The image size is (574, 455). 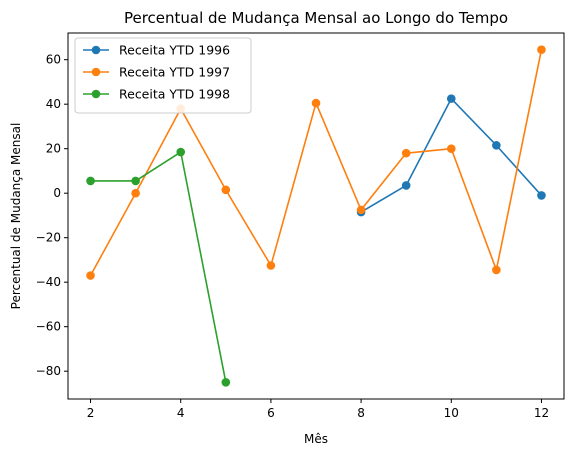 I want to click on x-tick-label: 12, so click(x=541, y=413).